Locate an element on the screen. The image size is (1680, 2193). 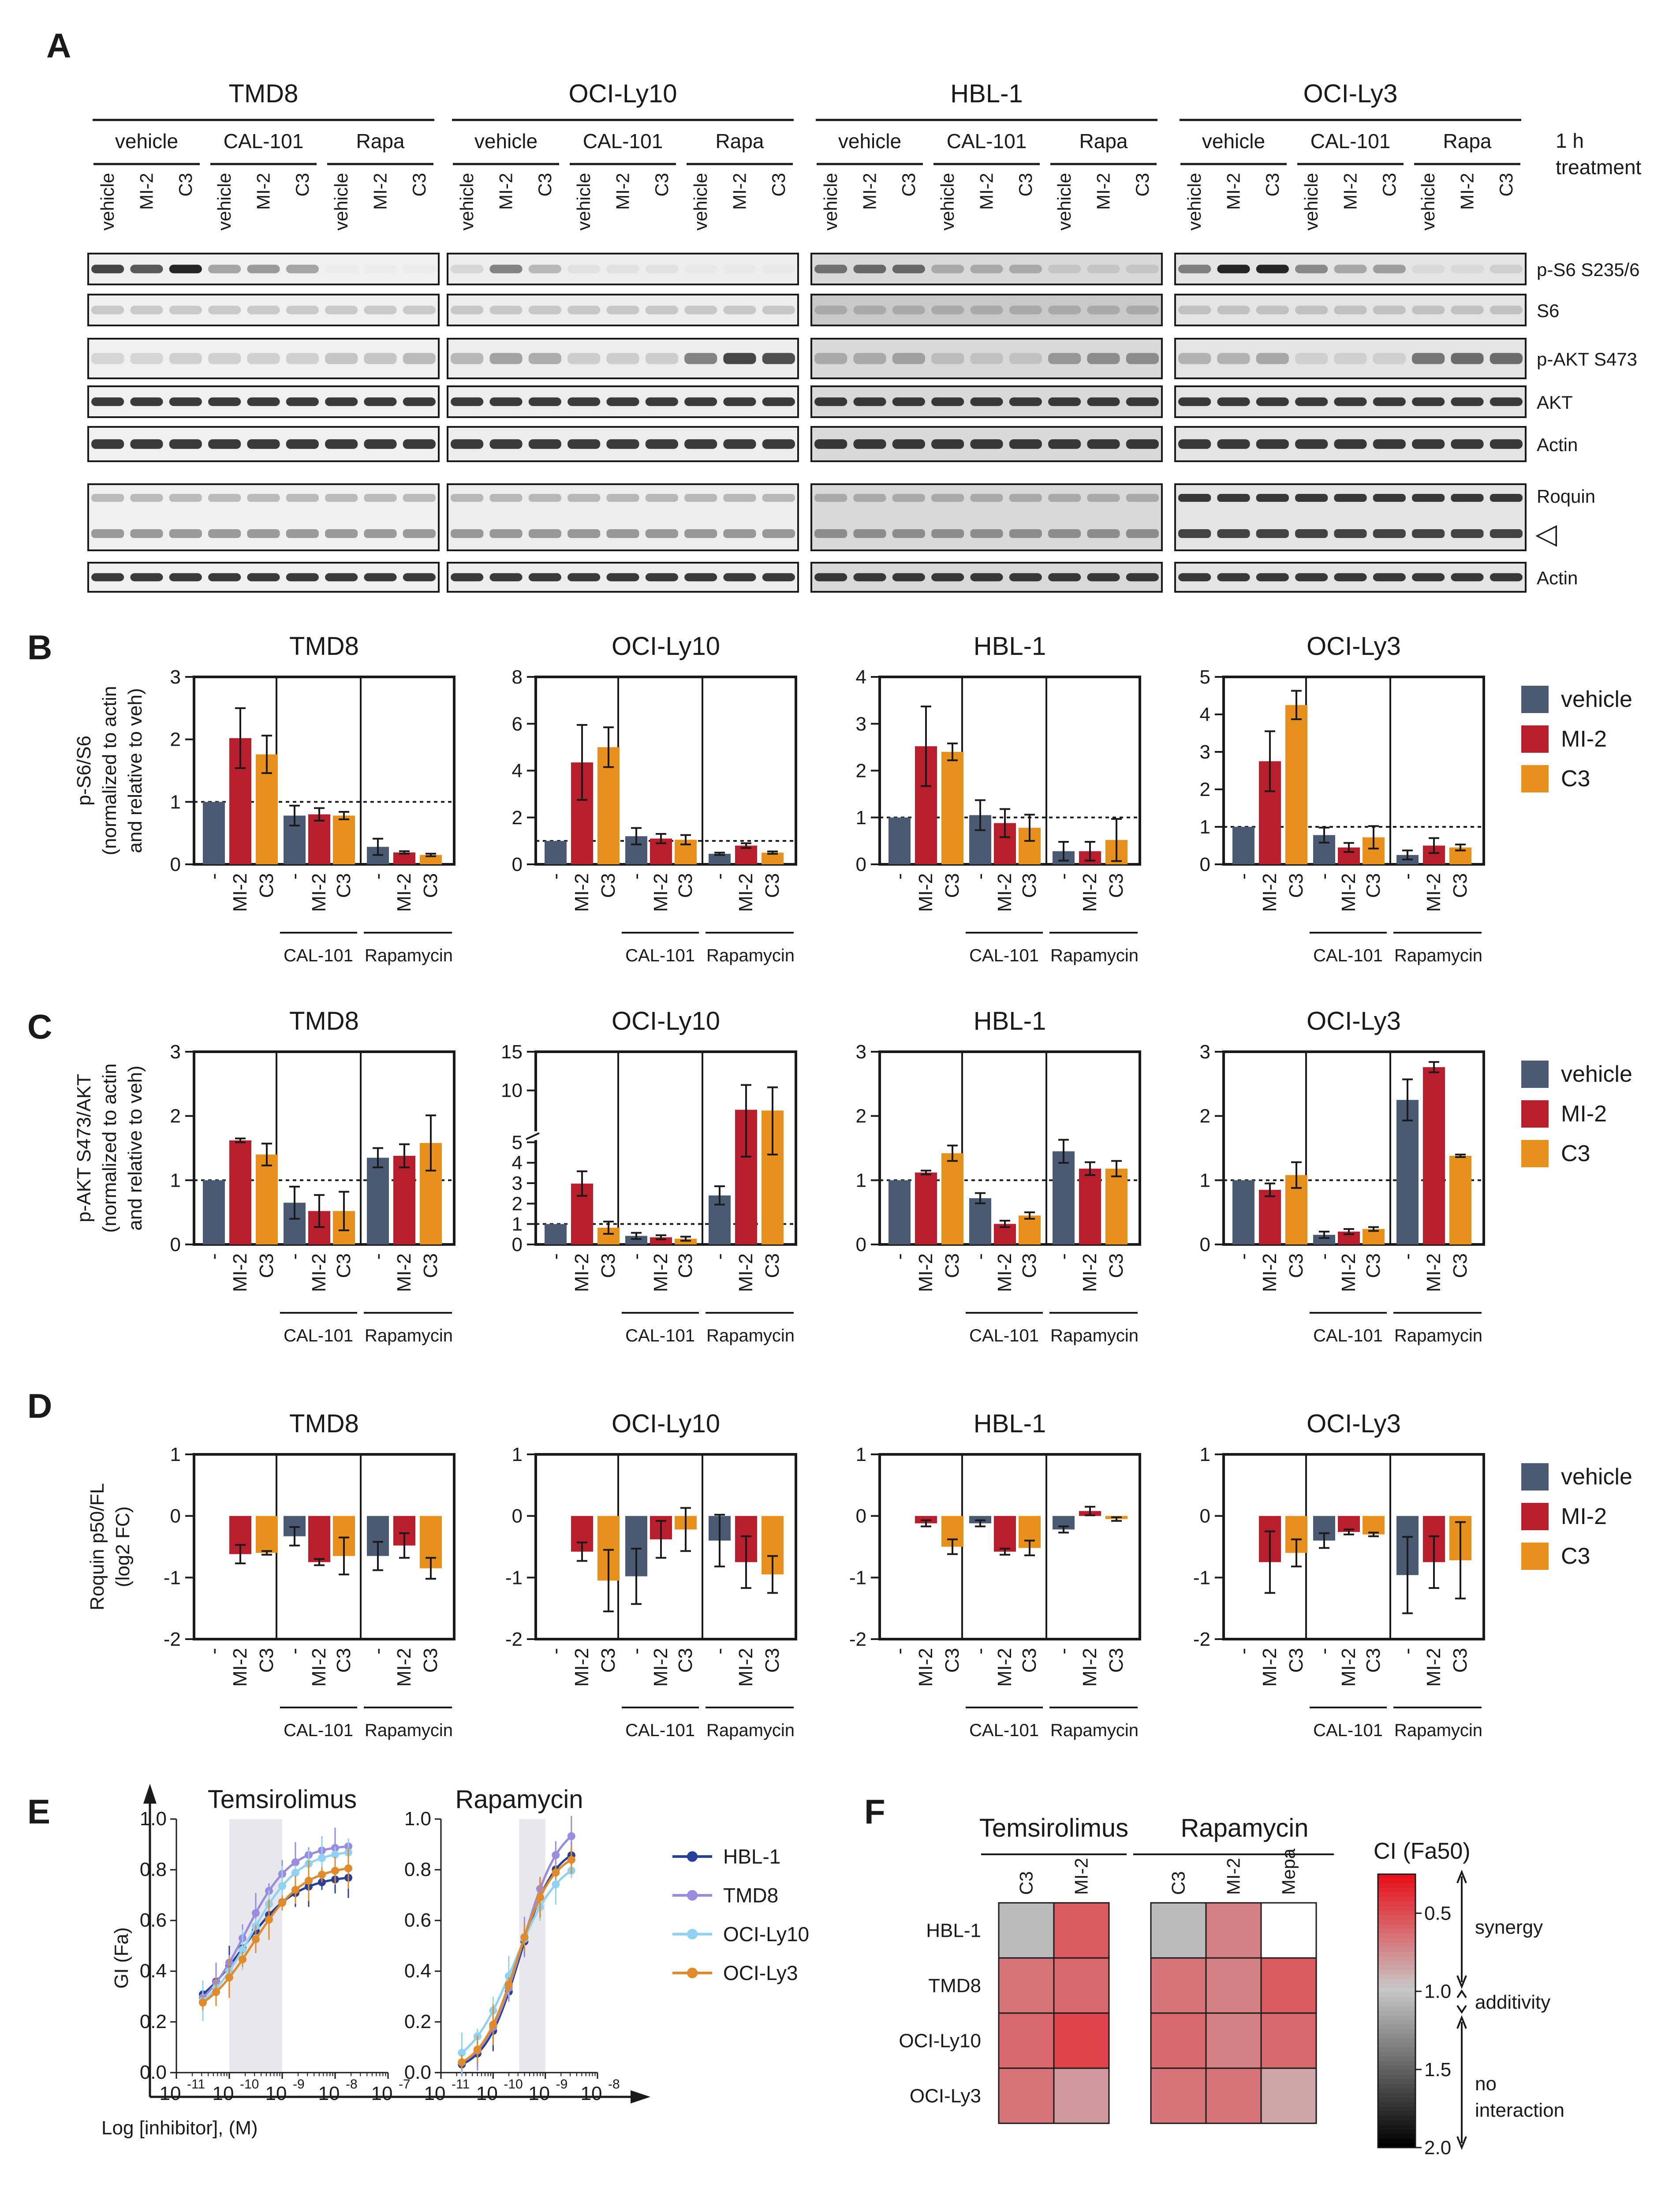
blot-cell-line-title: HBL-1 is located at coordinates (986, 93).